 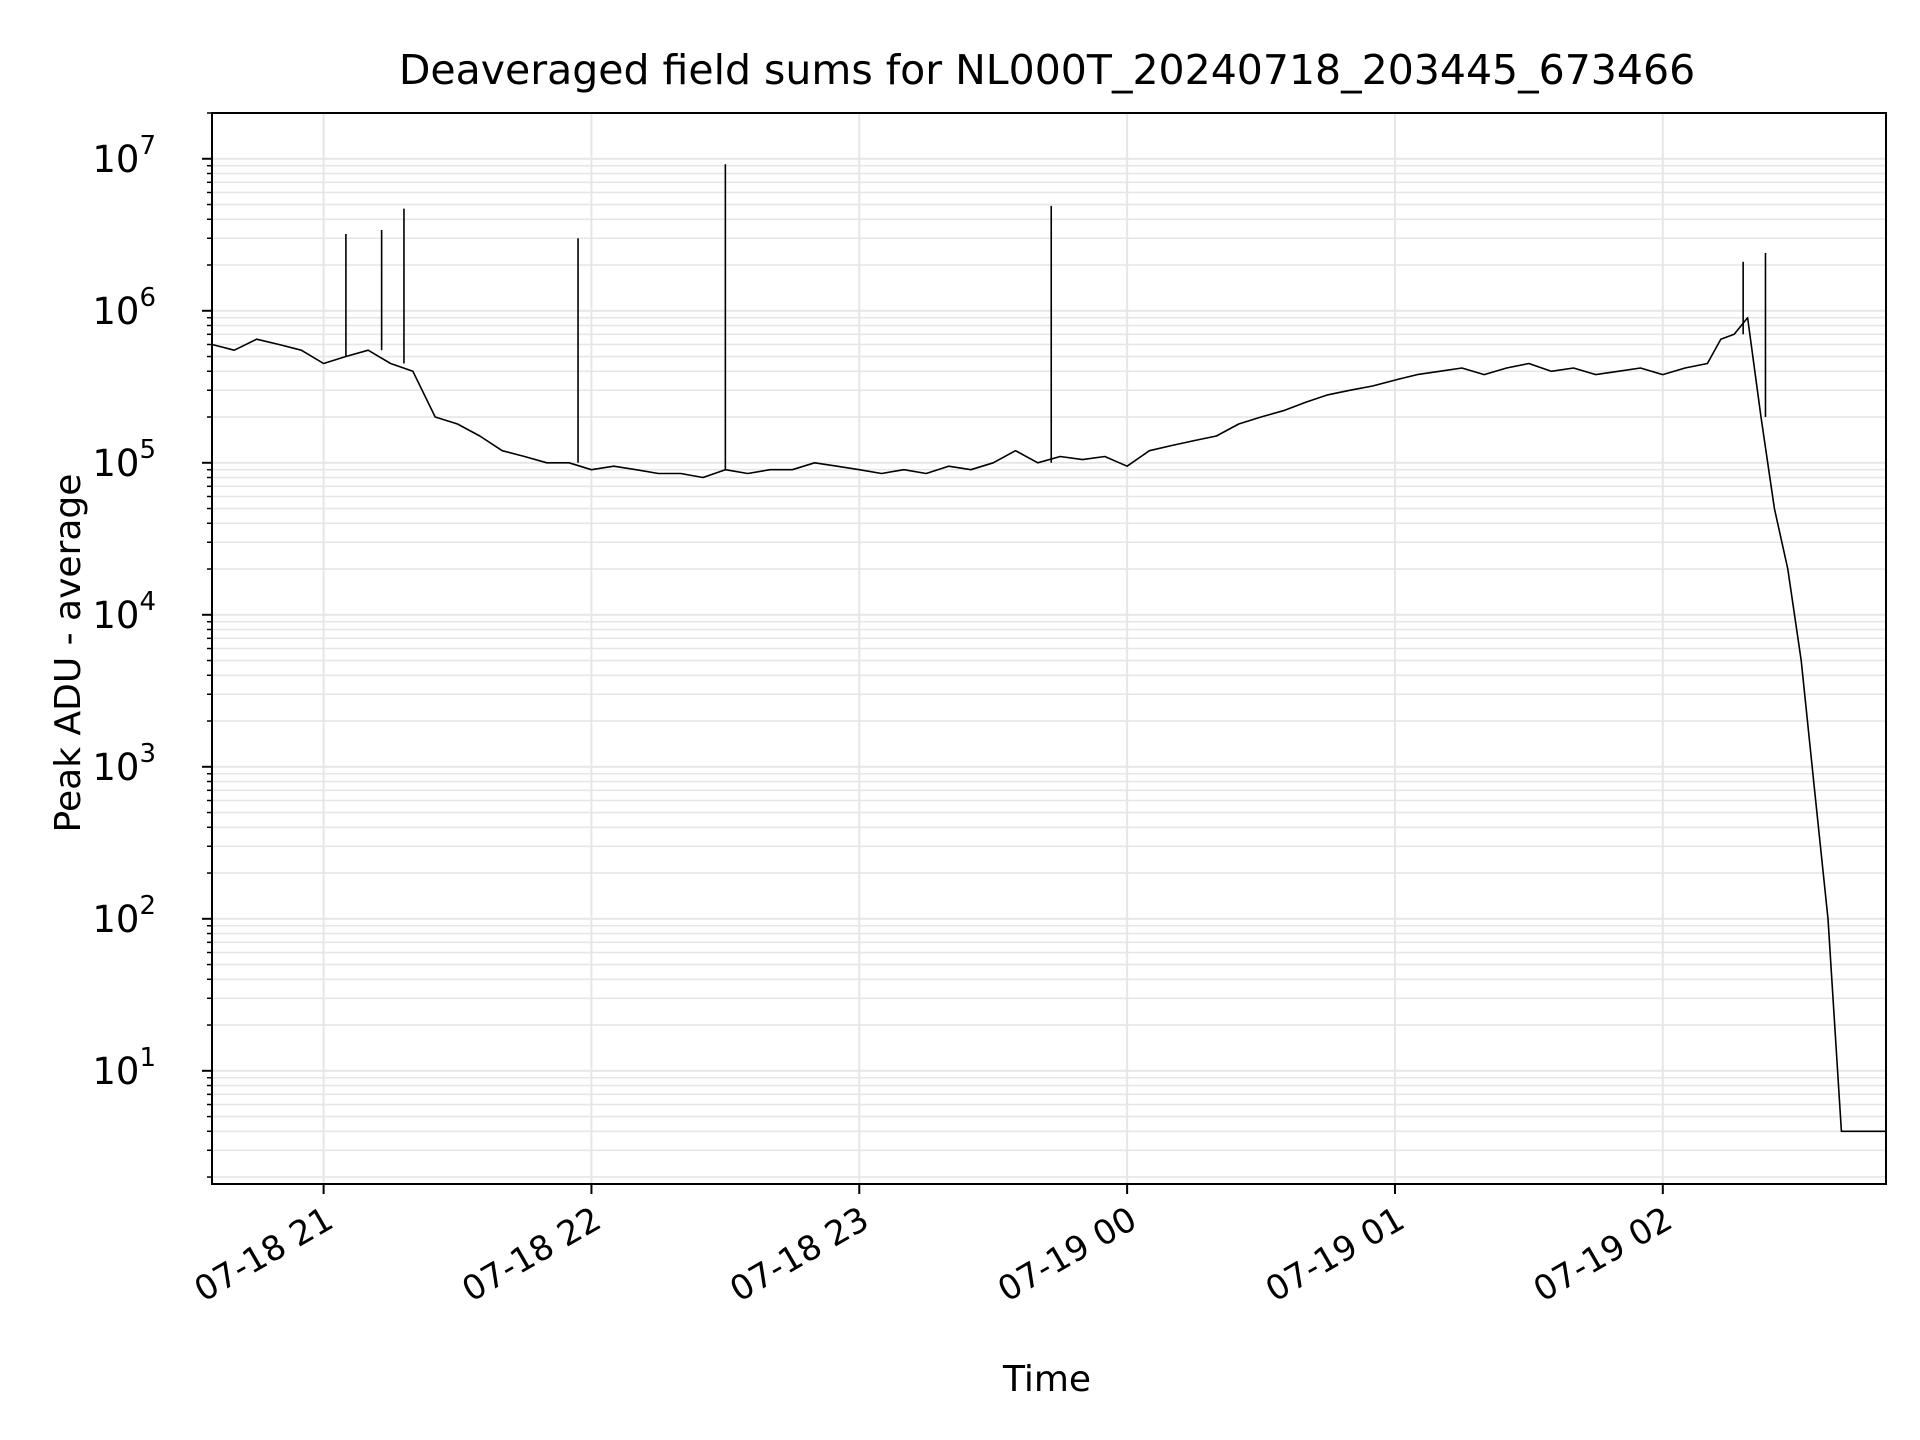 What do you see at coordinates (1067, 1254) in the screenshot?
I see `x-tick-label: 07-19 00` at bounding box center [1067, 1254].